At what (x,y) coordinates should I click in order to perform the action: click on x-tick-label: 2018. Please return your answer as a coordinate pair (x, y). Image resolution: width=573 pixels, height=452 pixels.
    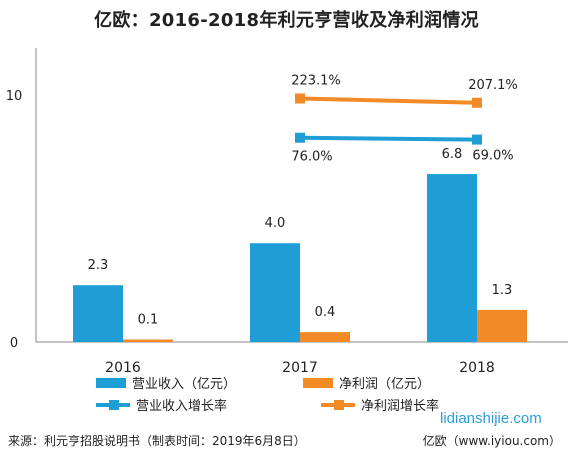
    Looking at the image, I should click on (477, 368).